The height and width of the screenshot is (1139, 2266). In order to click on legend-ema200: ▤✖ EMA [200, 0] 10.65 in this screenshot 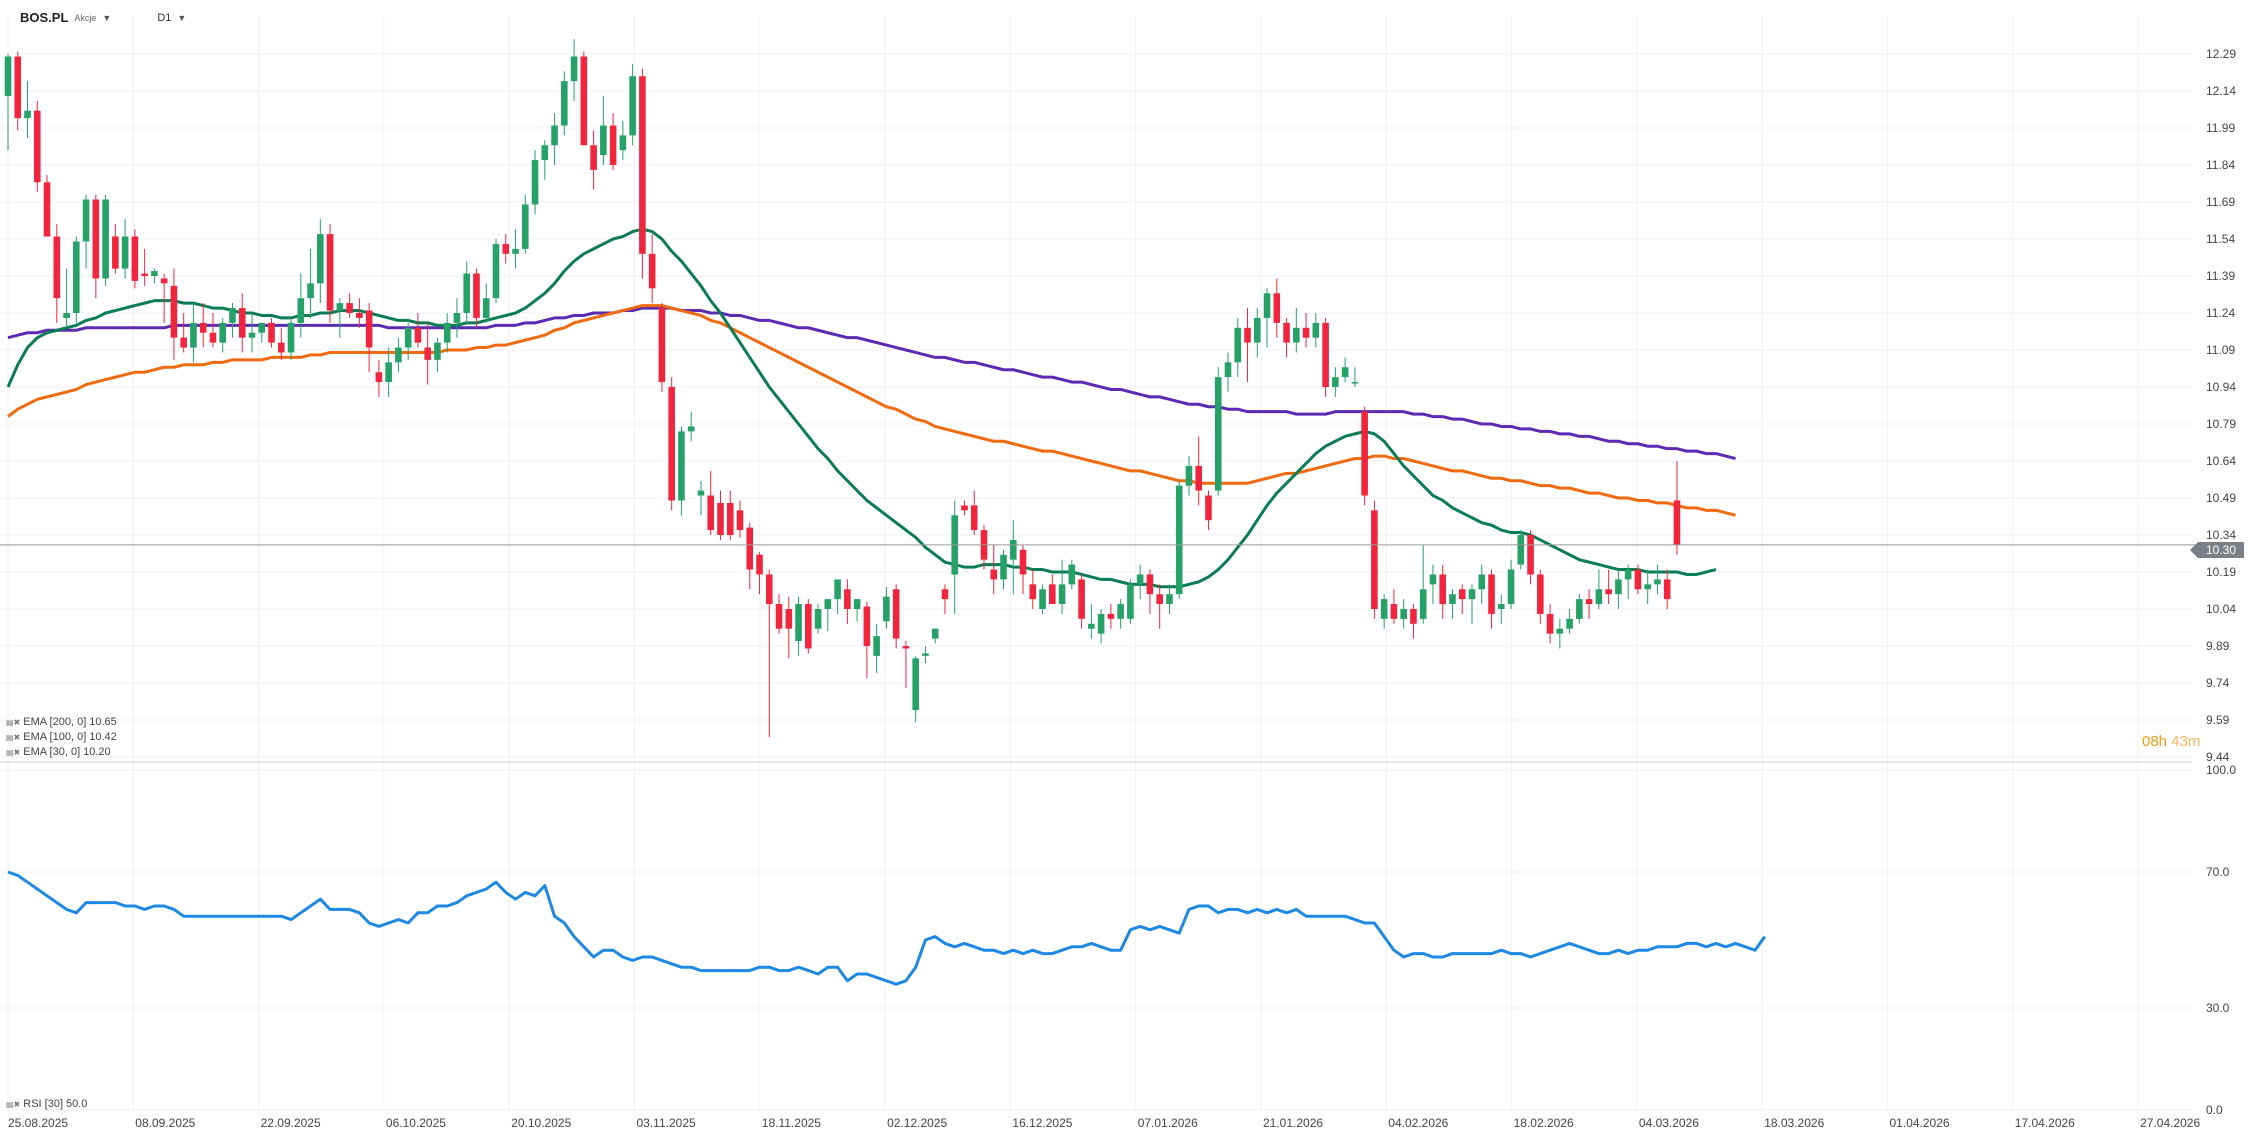, I will do `click(61, 722)`.